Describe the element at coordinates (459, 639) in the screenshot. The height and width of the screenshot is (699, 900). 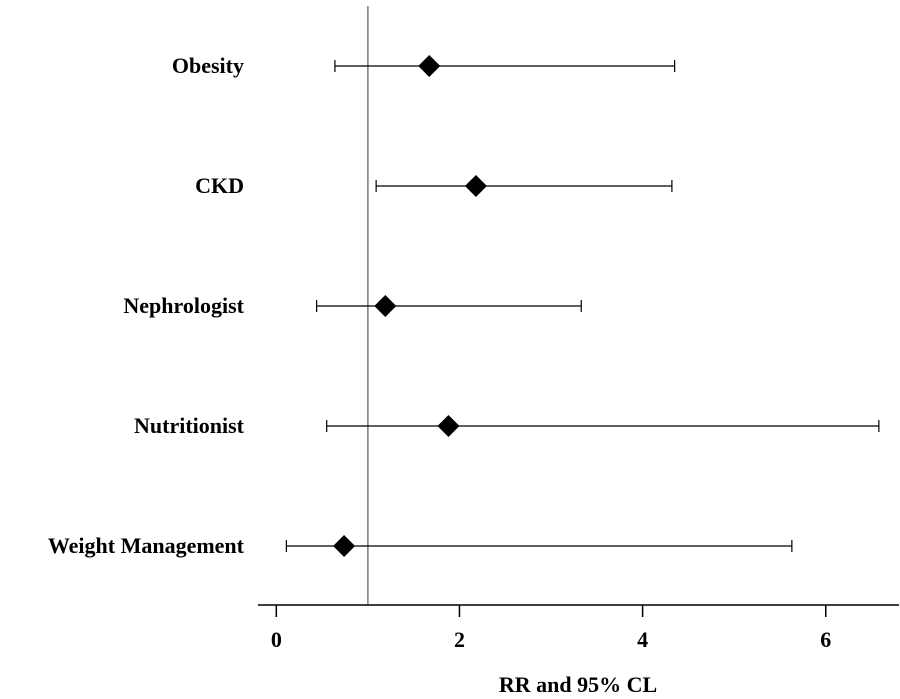
I see `x-tick-label-2: 2` at that location.